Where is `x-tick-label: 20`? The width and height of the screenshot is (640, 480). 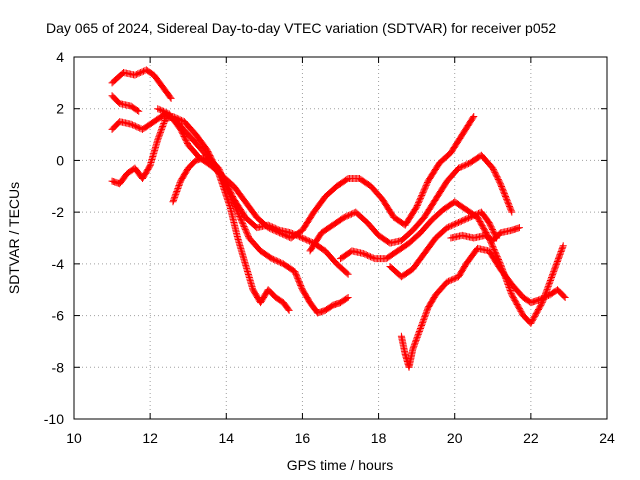
x-tick-label: 20 is located at coordinates (455, 438).